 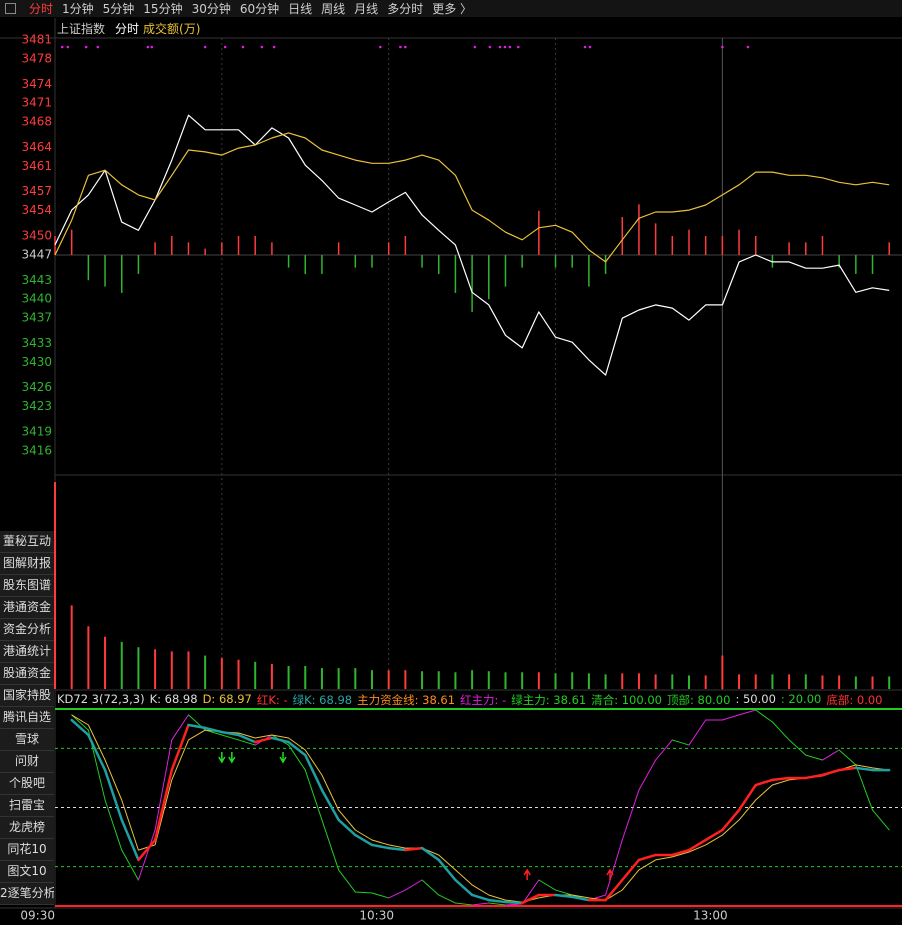 I want to click on y-tick-label: 3481, so click(x=36, y=40).